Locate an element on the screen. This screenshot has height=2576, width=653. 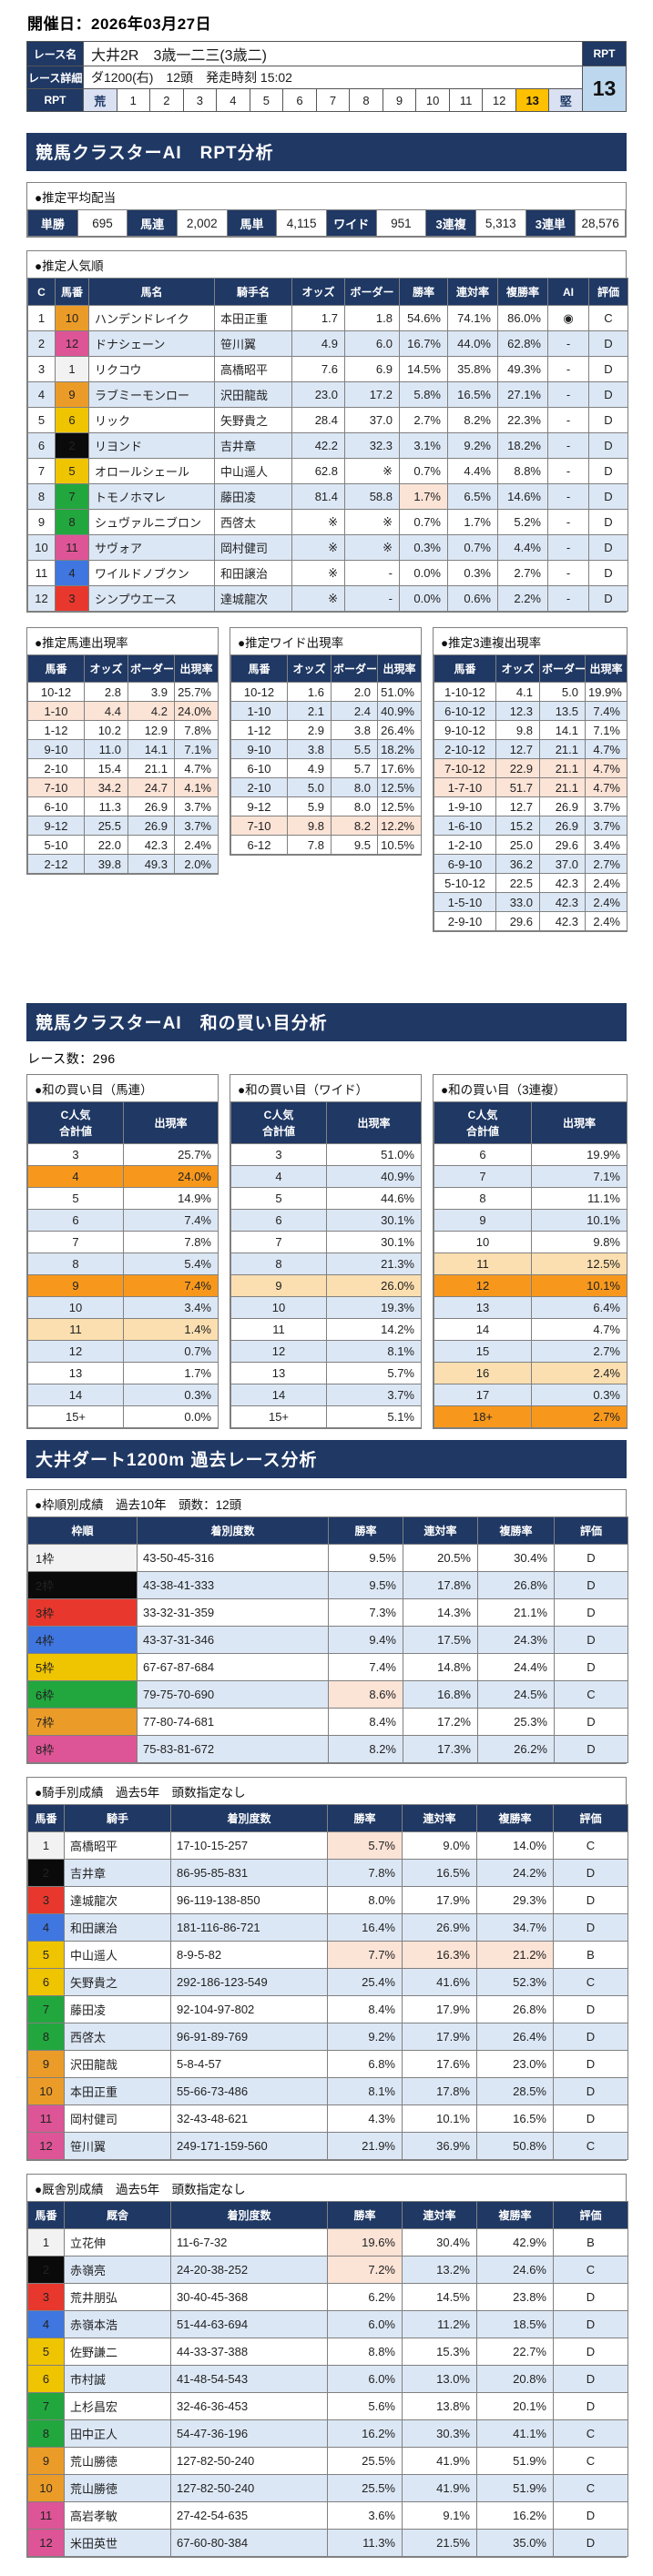
cell-num: 4 is located at coordinates (46, 2324).